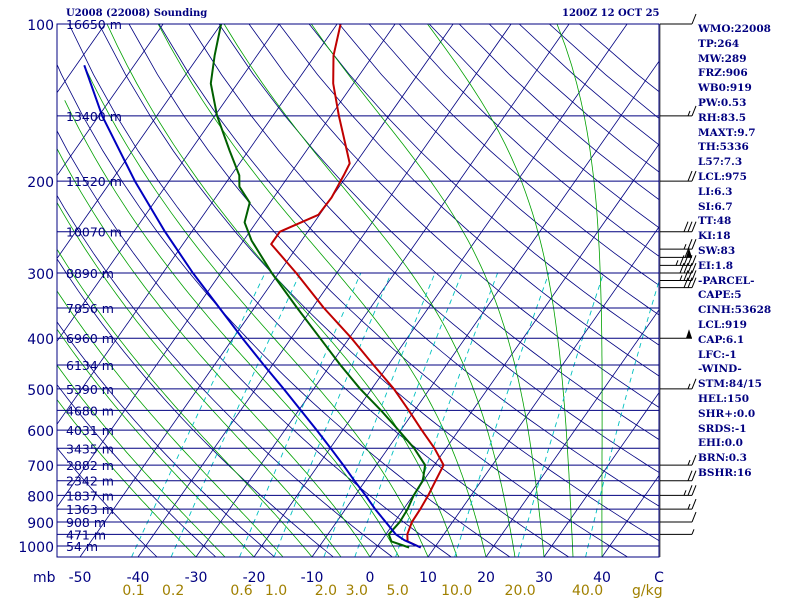  I want to click on sounding-index-item: FRZ:906, so click(723, 73).